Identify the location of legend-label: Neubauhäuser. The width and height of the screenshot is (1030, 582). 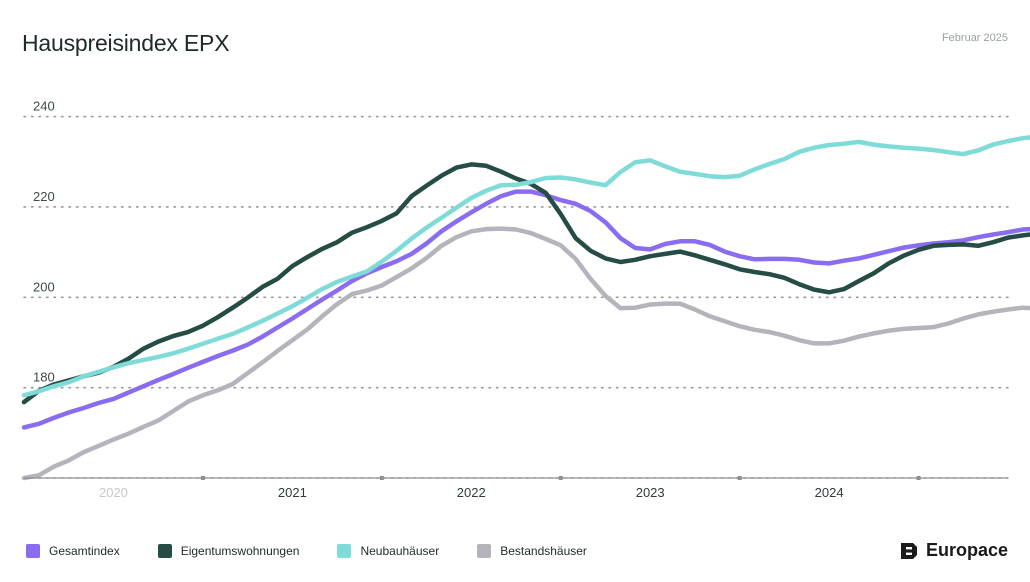
(400, 551).